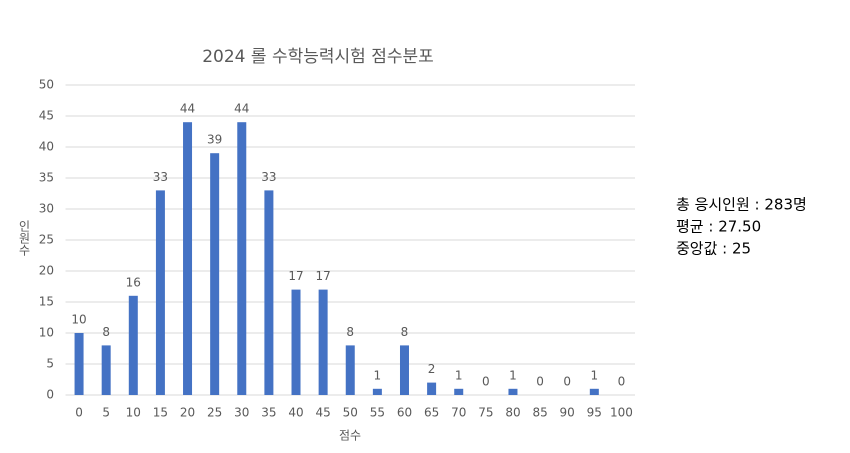 The height and width of the screenshot is (453, 850). Describe the element at coordinates (24, 238) in the screenshot. I see `y-axis-label: 인원수` at that location.